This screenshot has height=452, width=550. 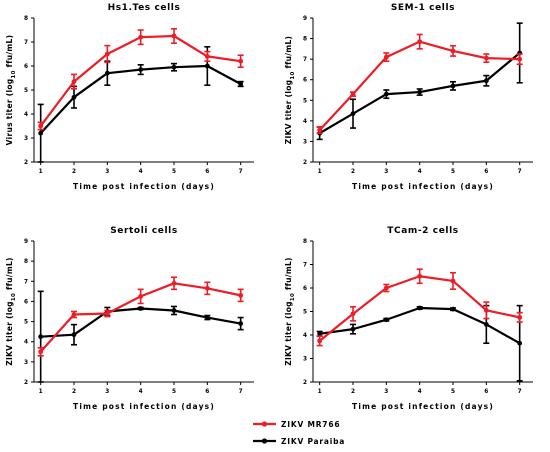 I want to click on y-axis-label: ZIKV titer (log10 ffu/mL), so click(x=11, y=311).